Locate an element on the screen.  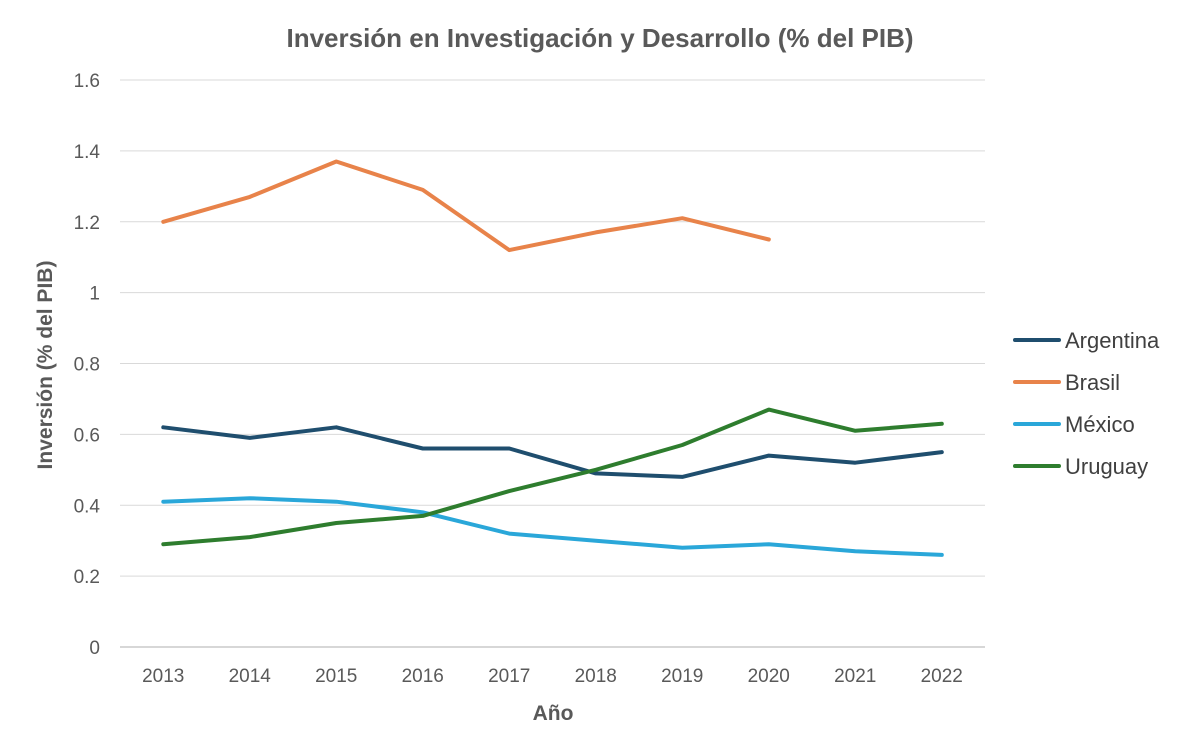
x-tick-label: 2020 is located at coordinates (769, 676).